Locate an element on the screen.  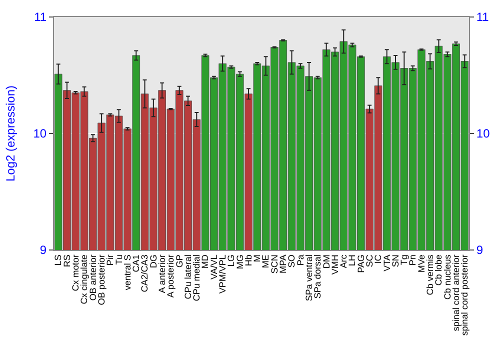
x-tick-label: CA2/CA3 is located at coordinates (145, 273).